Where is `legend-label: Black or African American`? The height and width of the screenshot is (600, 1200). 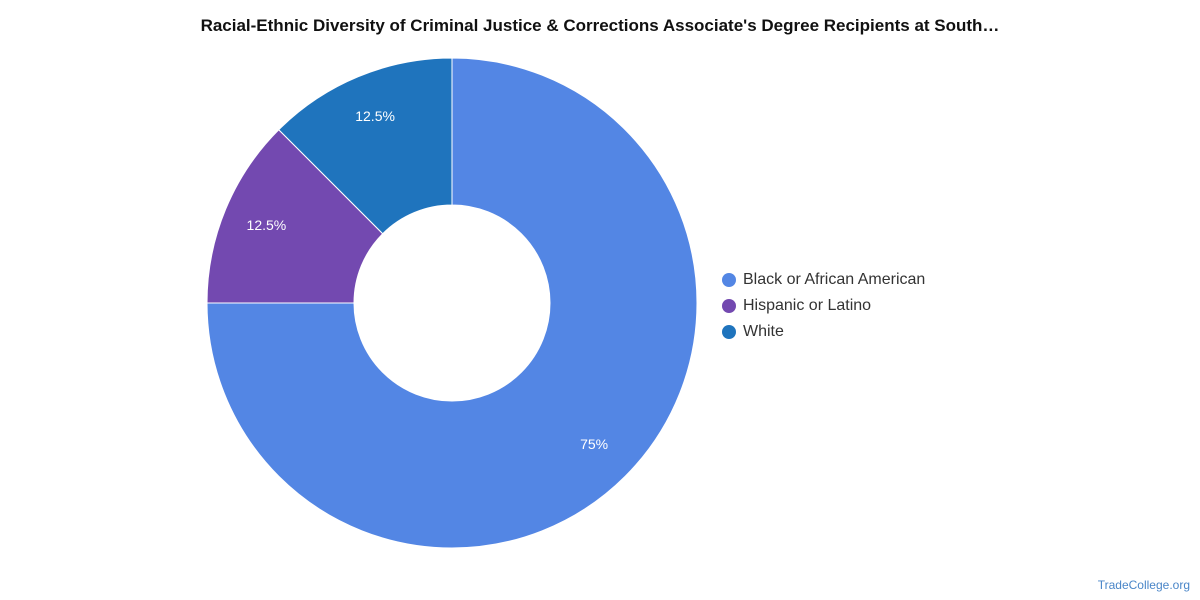
legend-label: Black or African American is located at coordinates (834, 279).